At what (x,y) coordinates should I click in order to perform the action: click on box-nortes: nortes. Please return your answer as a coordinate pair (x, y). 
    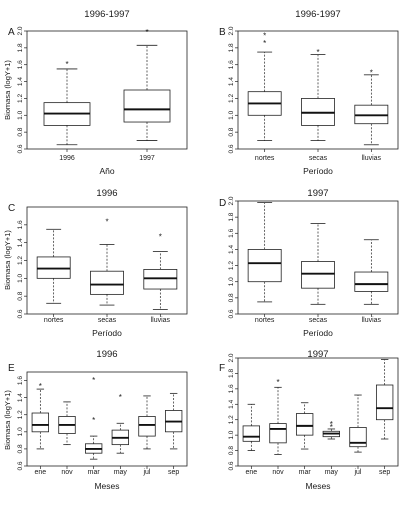
    Looking at the image, I should click on (53, 276).